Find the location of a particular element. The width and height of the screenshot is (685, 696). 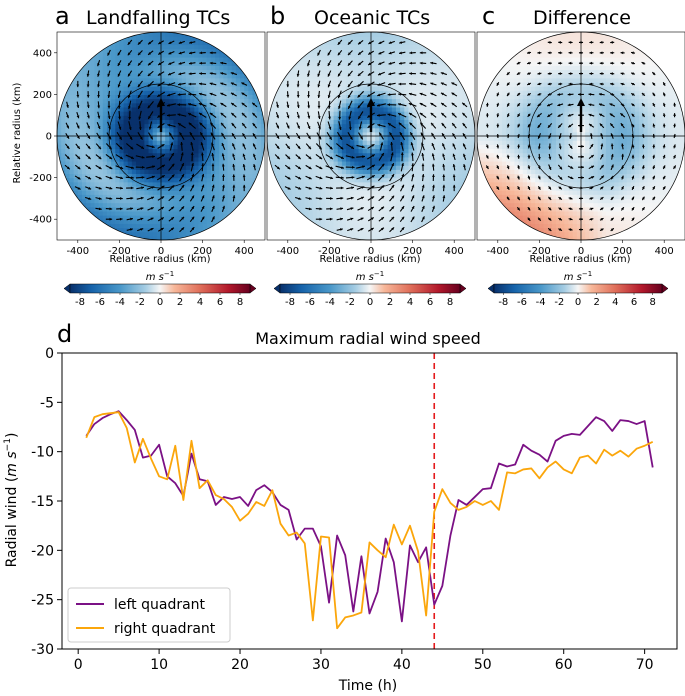

colorbar-tick-label: 0 is located at coordinates (578, 302).